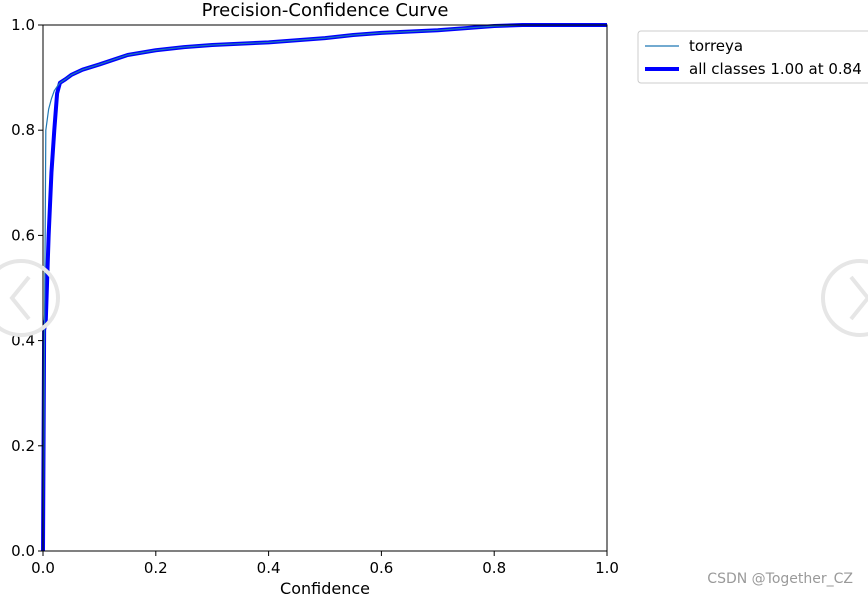 Image resolution: width=868 pixels, height=596 pixels. What do you see at coordinates (607, 568) in the screenshot?
I see `x-tick-label: 1.0` at bounding box center [607, 568].